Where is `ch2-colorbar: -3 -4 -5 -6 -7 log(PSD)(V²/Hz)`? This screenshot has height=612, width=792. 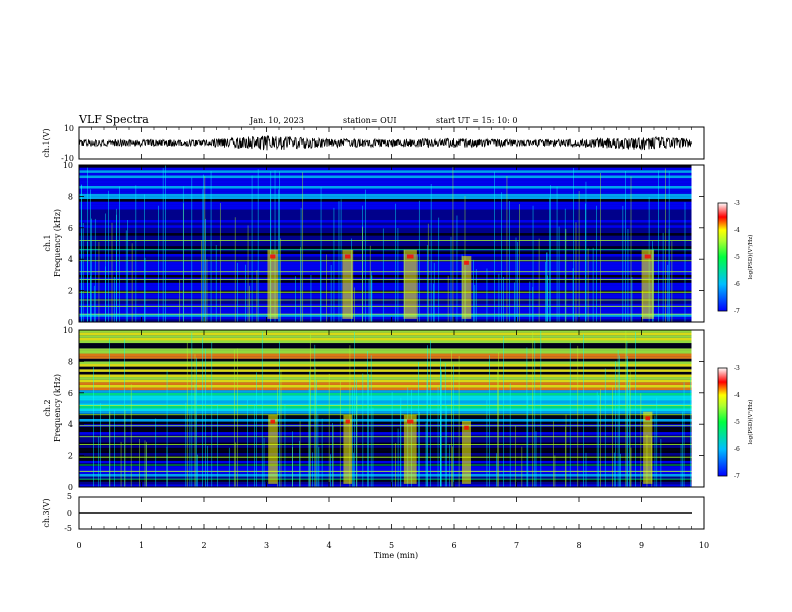 ch2-colorbar: -3 -4 -5 -6 -7 log(PSD)(V²/Hz) is located at coordinates (735, 422).